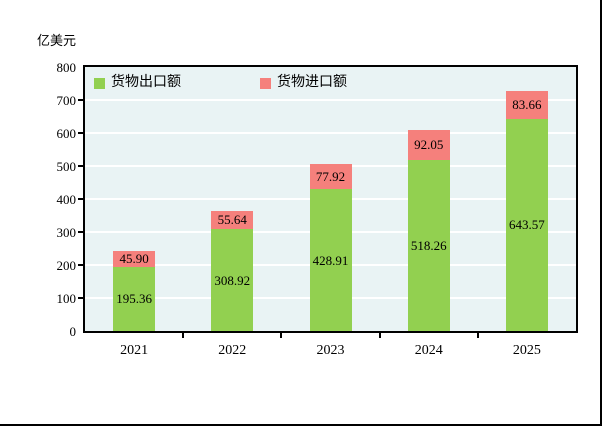  What do you see at coordinates (73, 331) in the screenshot?
I see `y-tick-label: 0` at bounding box center [73, 331].